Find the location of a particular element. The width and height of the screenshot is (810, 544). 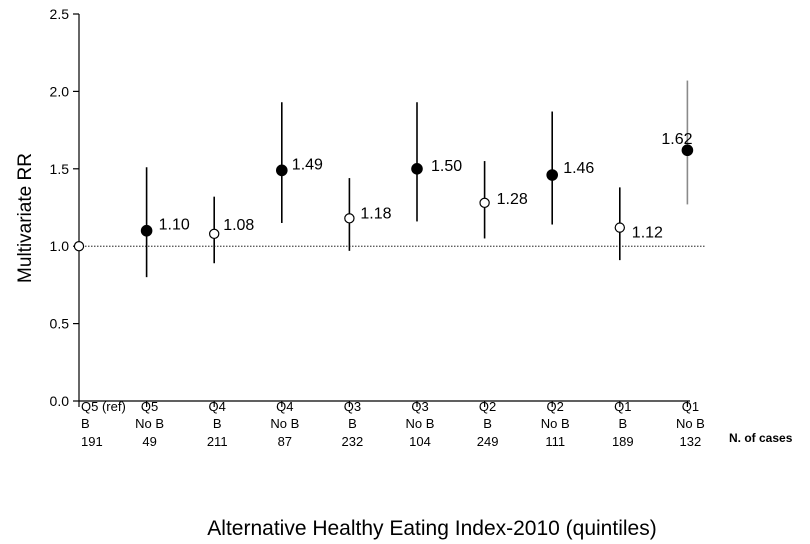

value-label: 1.18 is located at coordinates (375, 213).